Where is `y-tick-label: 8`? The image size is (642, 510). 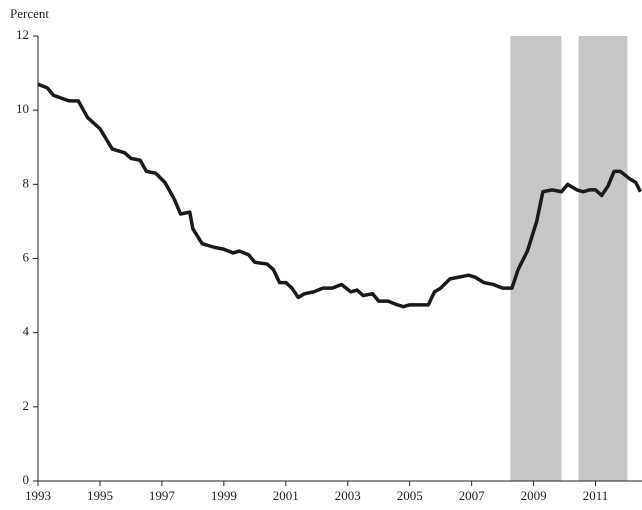 y-tick-label: 8 is located at coordinates (26, 182).